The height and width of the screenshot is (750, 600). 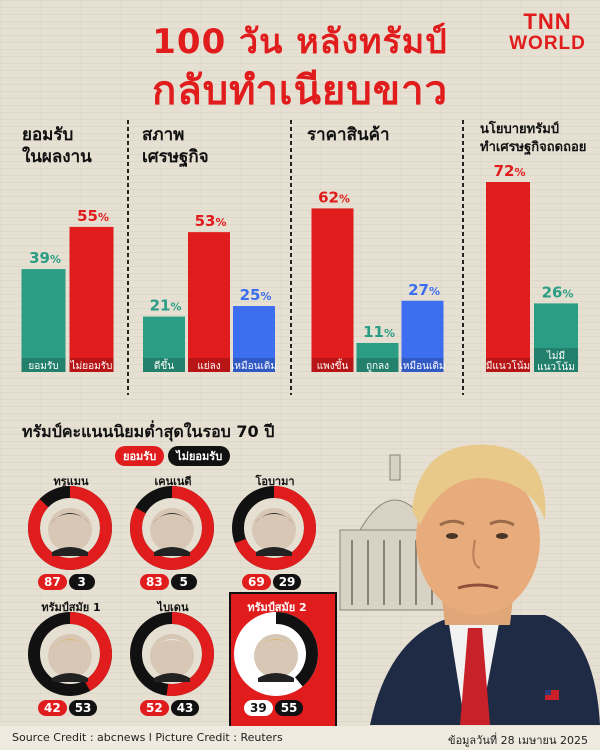 I want to click on approve-value: 52, so click(x=154, y=708).